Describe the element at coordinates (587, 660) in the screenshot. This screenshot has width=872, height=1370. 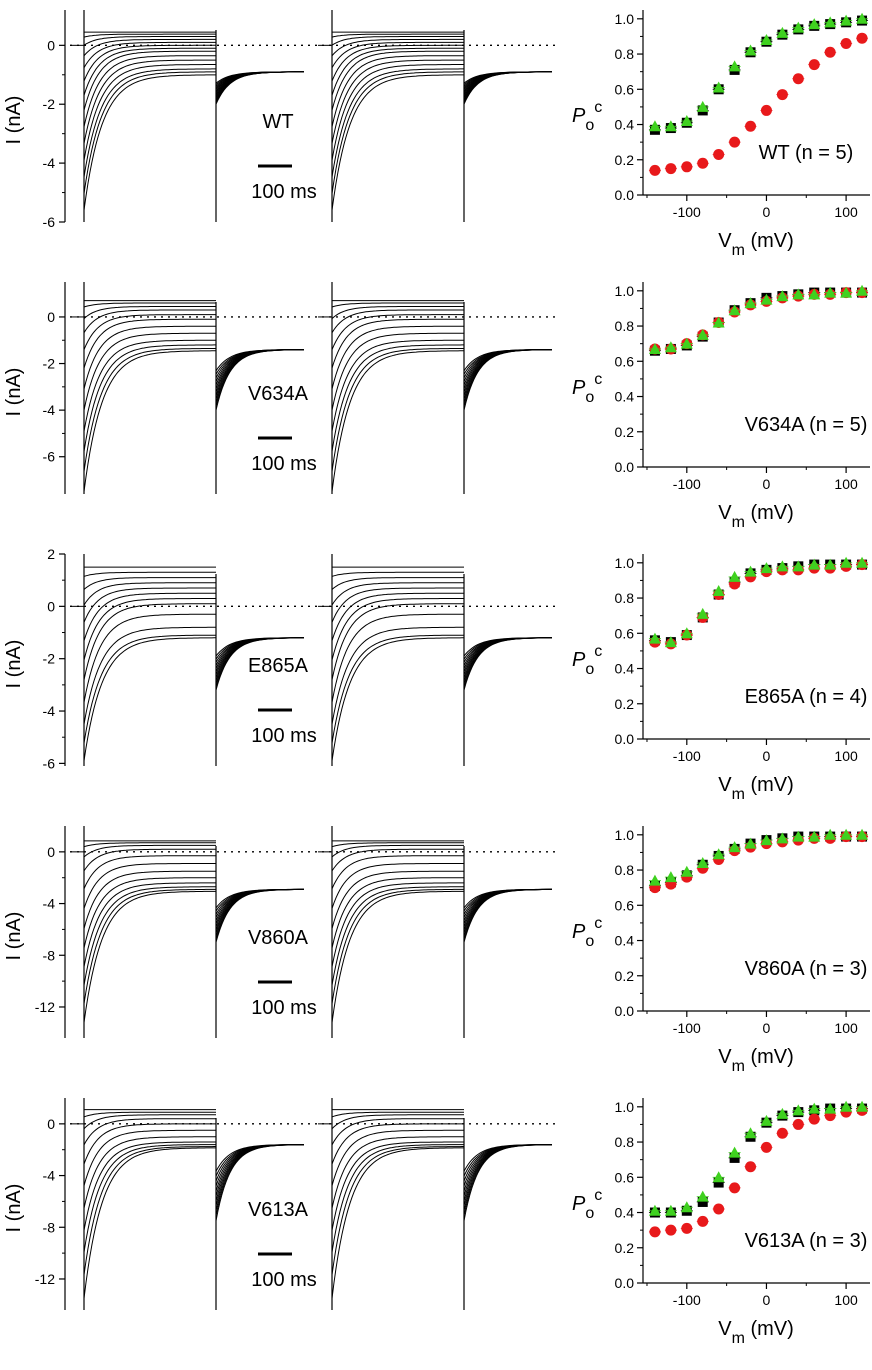
I see `po-axis-label: Poc` at that location.